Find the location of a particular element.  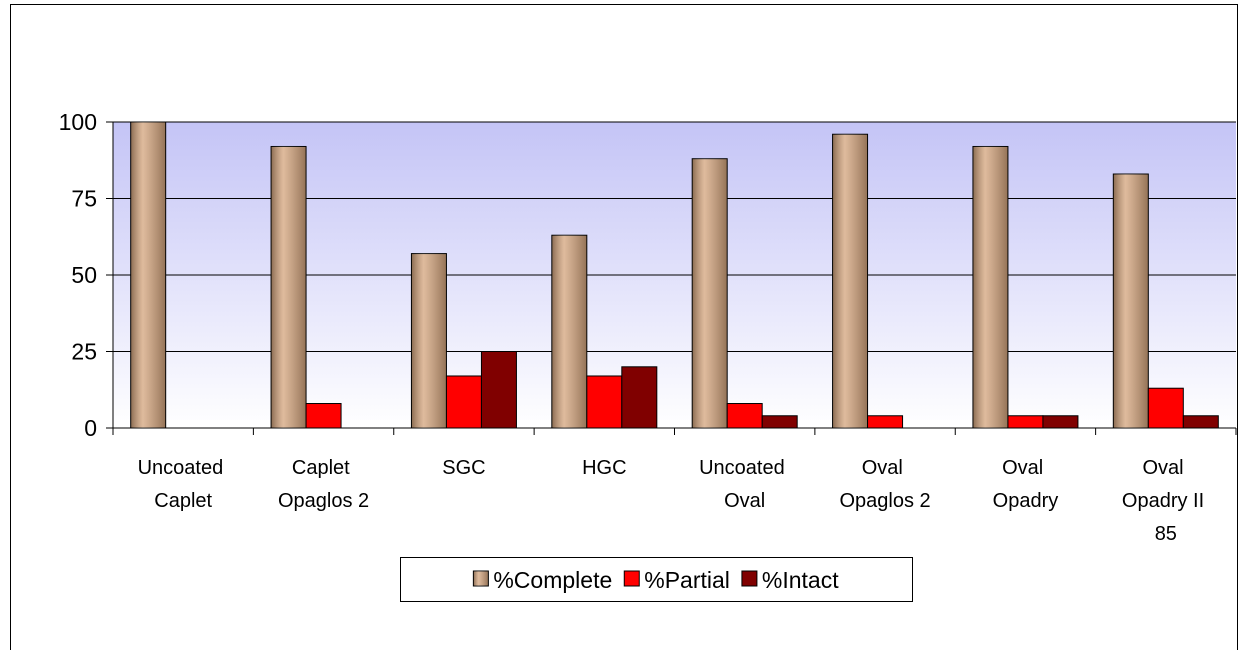

y-tick-label: 75 is located at coordinates (84, 199).